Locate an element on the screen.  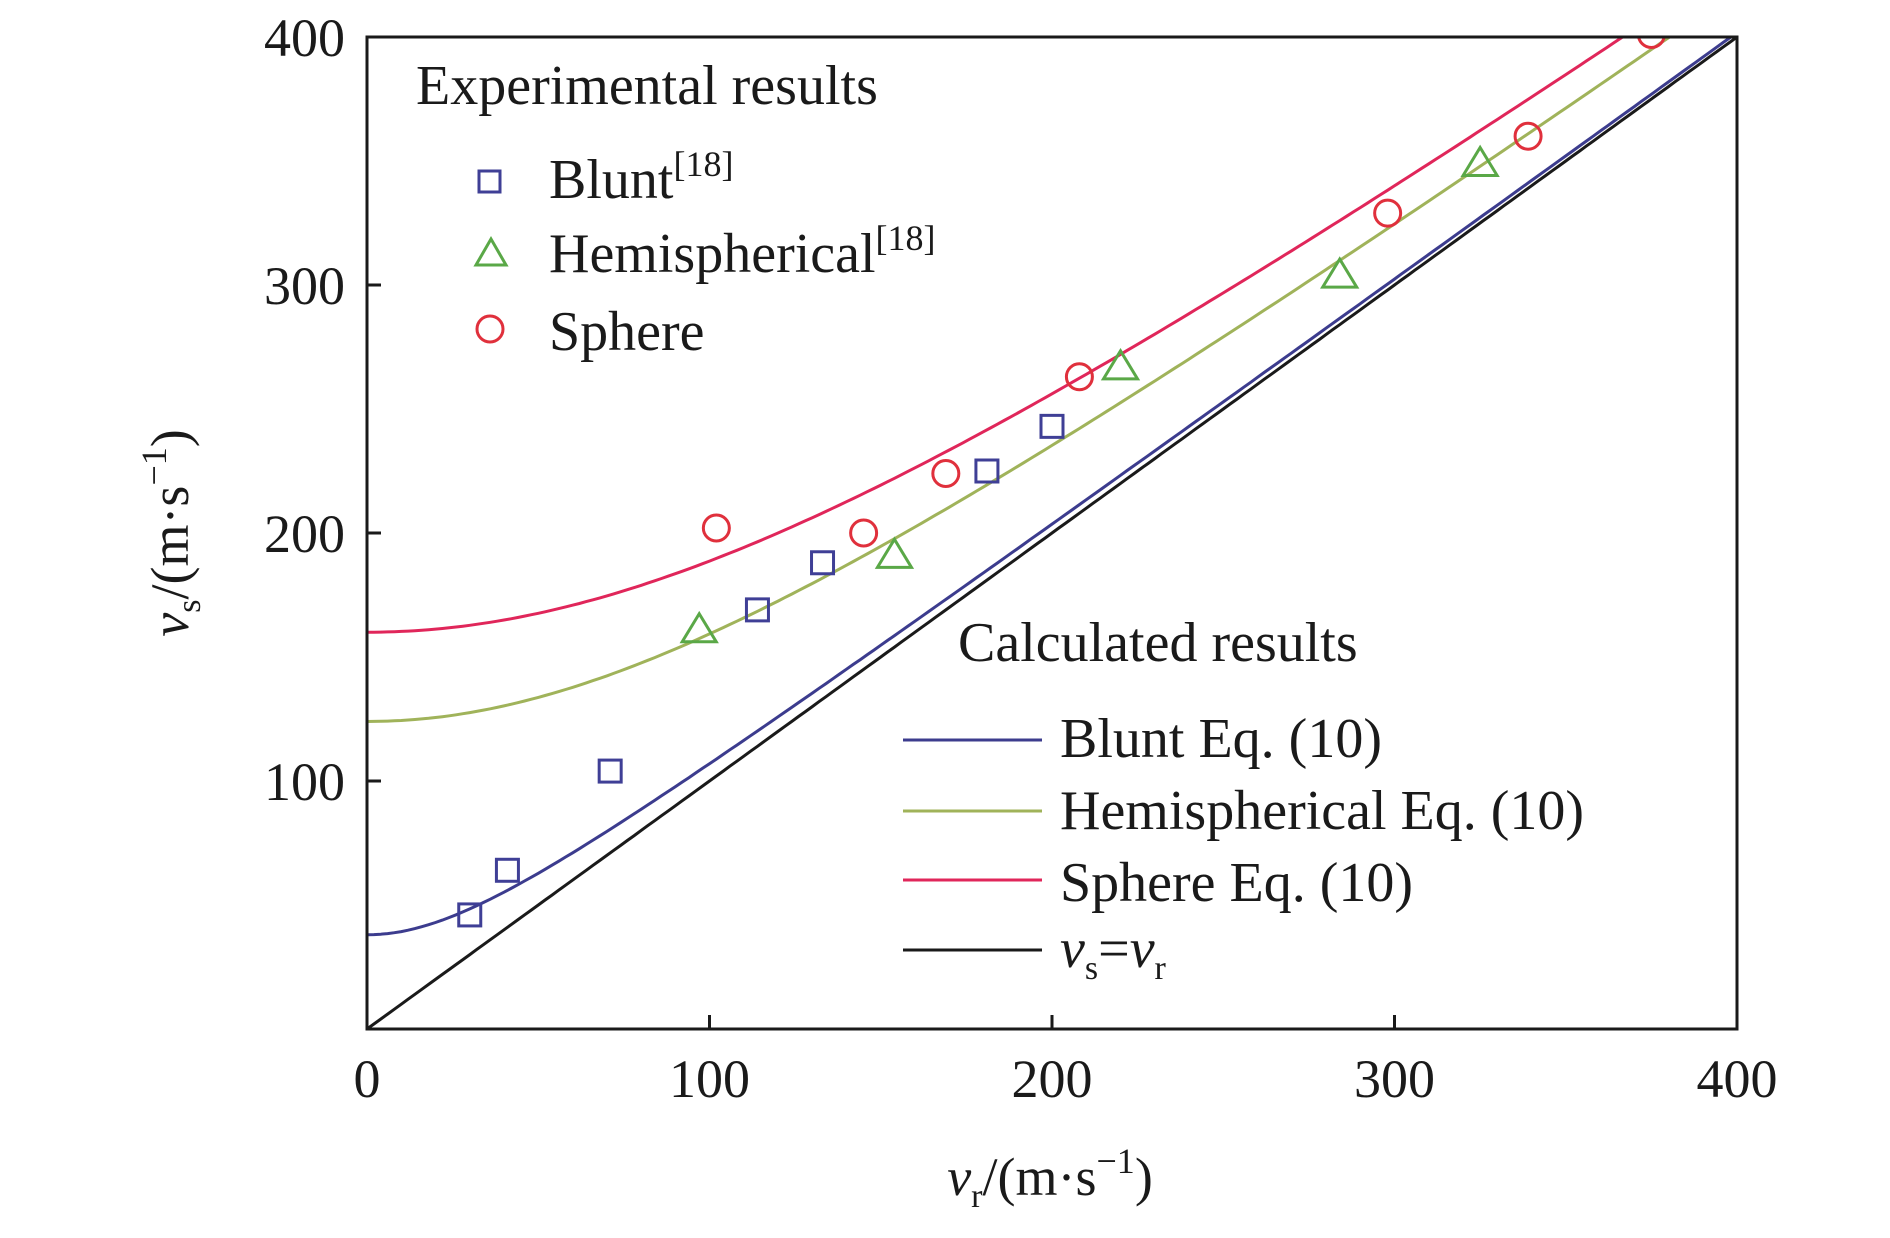
x-axis-title: vr/(m·s−1) is located at coordinates (1050, 1178).